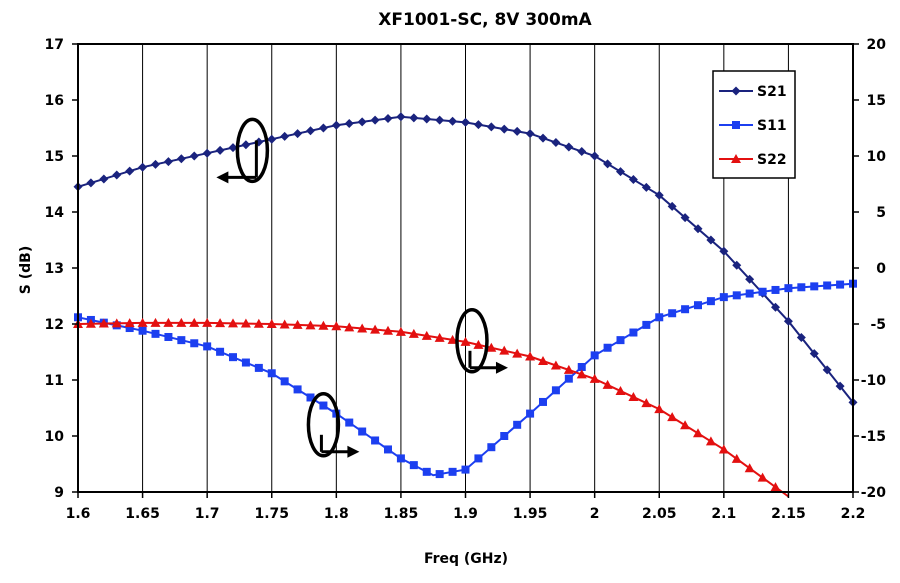  What do you see at coordinates (659, 514) in the screenshot?
I see `x-tick-label: 2.05` at bounding box center [659, 514].